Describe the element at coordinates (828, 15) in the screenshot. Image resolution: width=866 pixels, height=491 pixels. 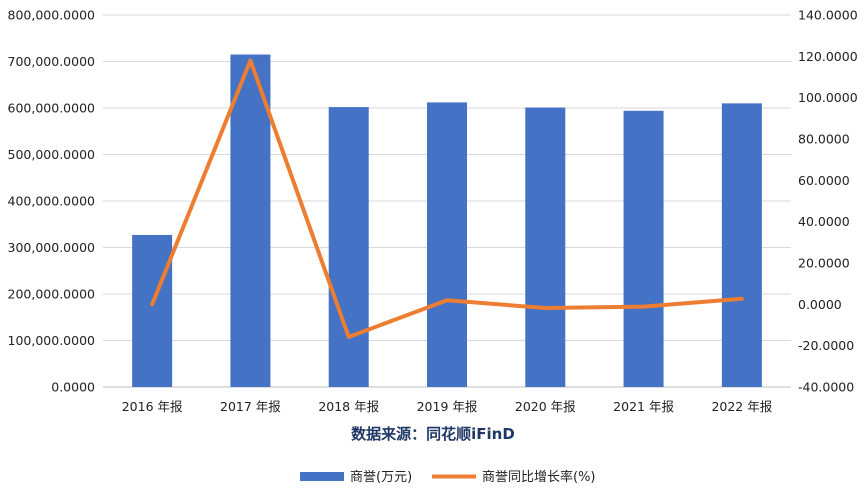
I see `right-tick-label: 140.0000` at that location.